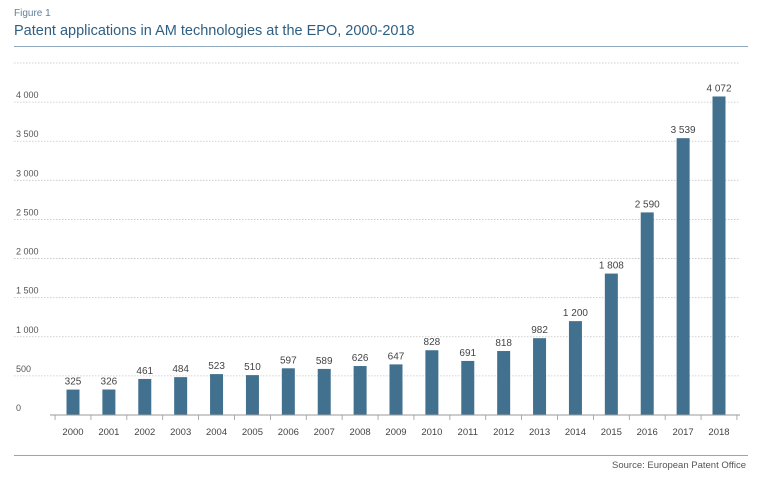 Image resolution: width=762 pixels, height=485 pixels. What do you see at coordinates (683, 432) in the screenshot?
I see `x-tick-label-2017: 2017` at bounding box center [683, 432].